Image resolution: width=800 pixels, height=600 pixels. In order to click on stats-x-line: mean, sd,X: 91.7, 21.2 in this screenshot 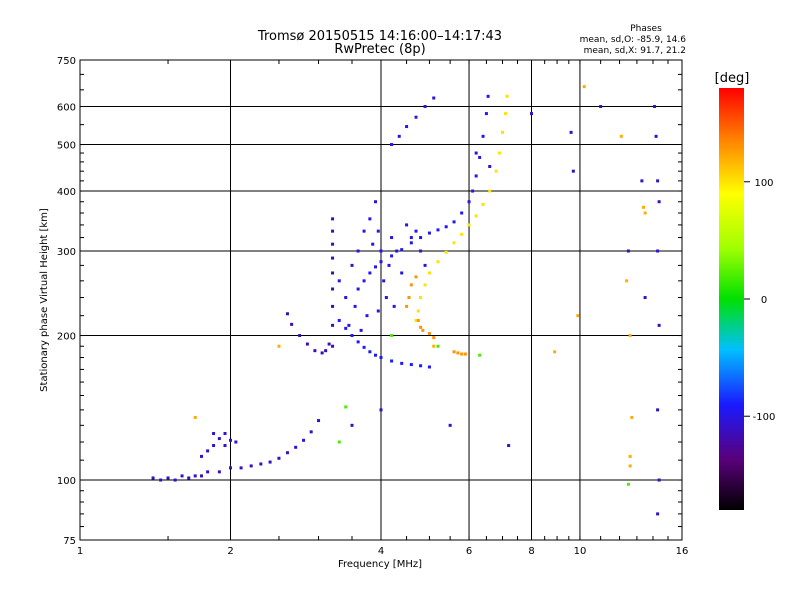, I will do `click(635, 51)`.